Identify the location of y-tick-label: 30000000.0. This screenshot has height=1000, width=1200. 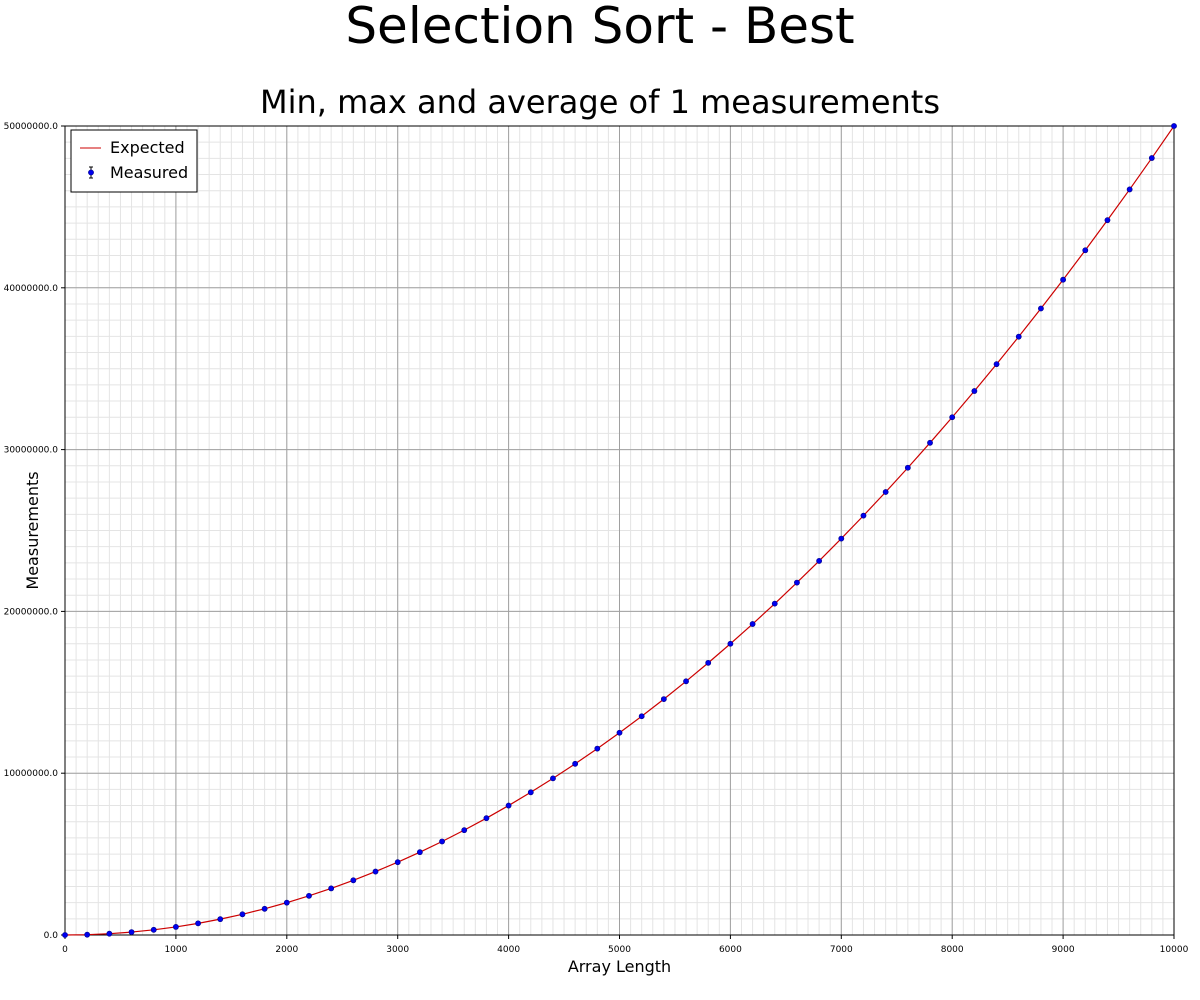
(31, 451).